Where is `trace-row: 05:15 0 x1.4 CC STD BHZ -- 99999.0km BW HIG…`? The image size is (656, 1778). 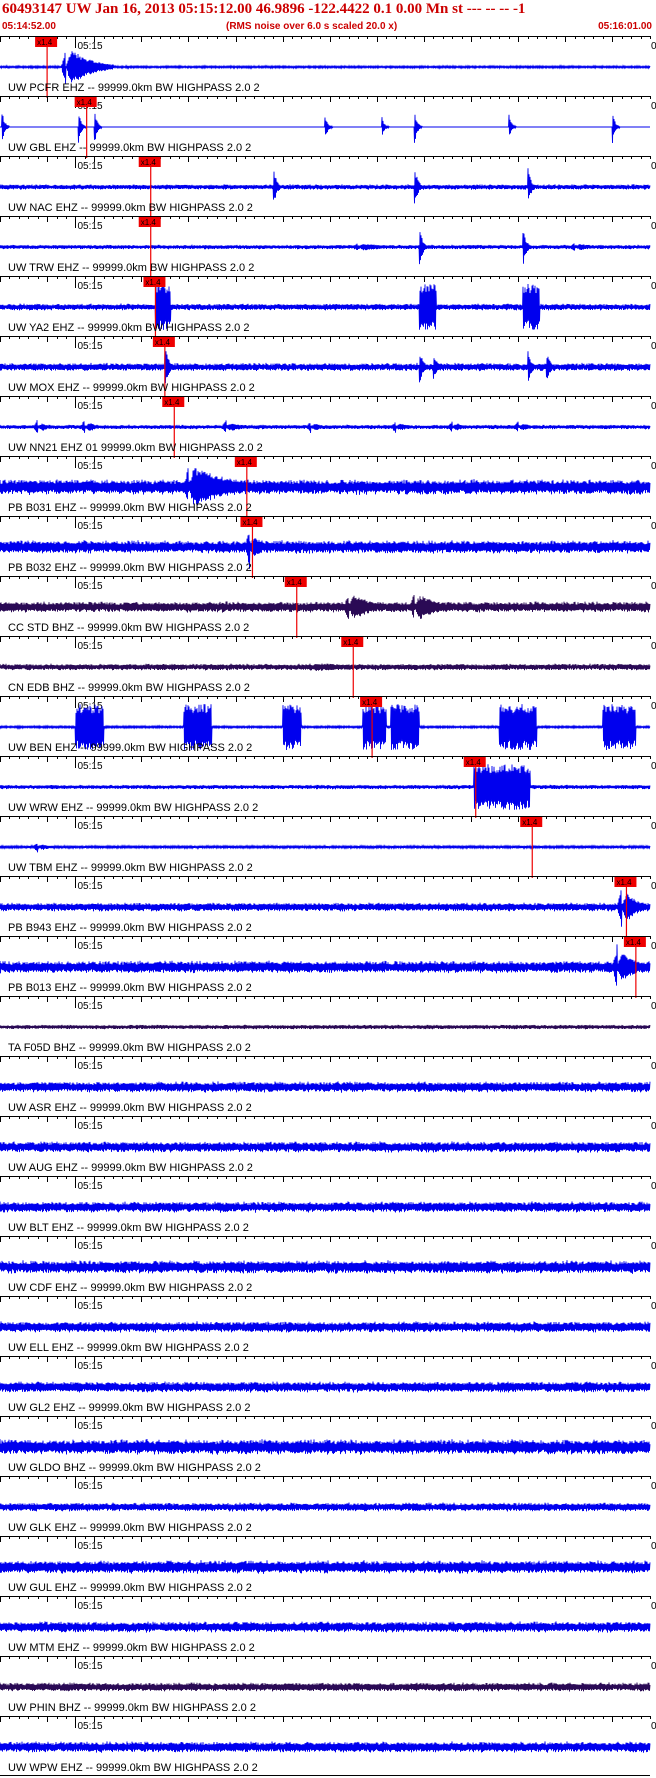
trace-row: 05:15 0 x1.4 CC STD BHZ -- 99999.0km BW HIG… is located at coordinates (328, 607).